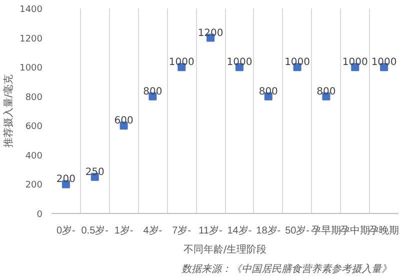 Image resolution: width=400 pixels, height=280 pixels. I want to click on data-label: 1200, so click(211, 33).